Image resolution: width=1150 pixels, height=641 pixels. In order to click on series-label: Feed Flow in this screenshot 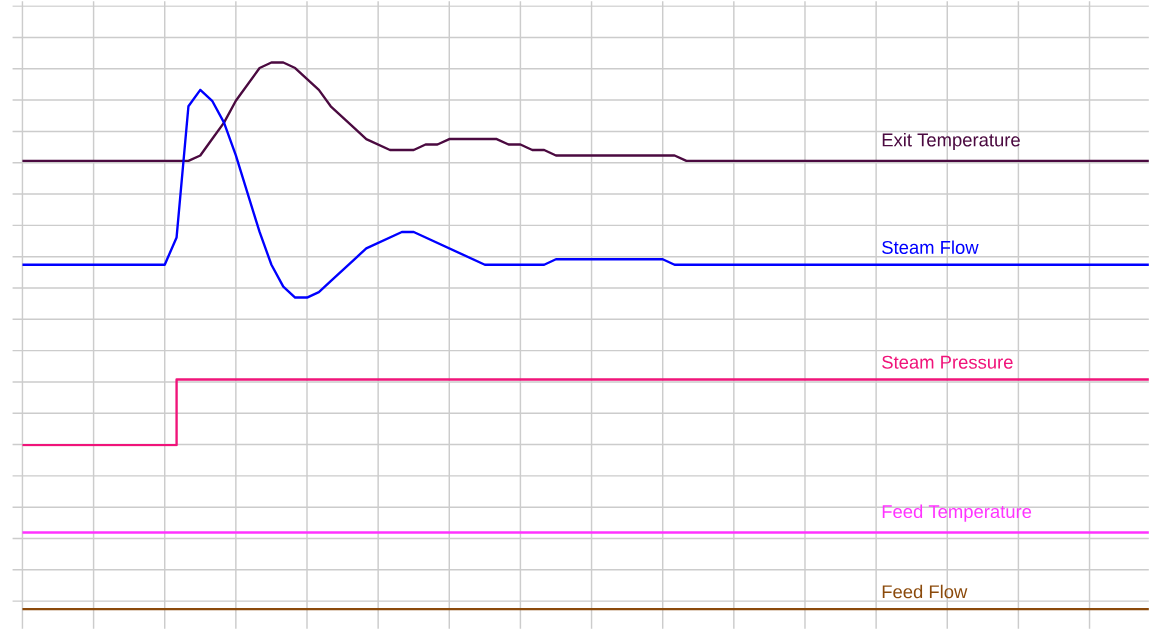, I will do `click(925, 591)`.